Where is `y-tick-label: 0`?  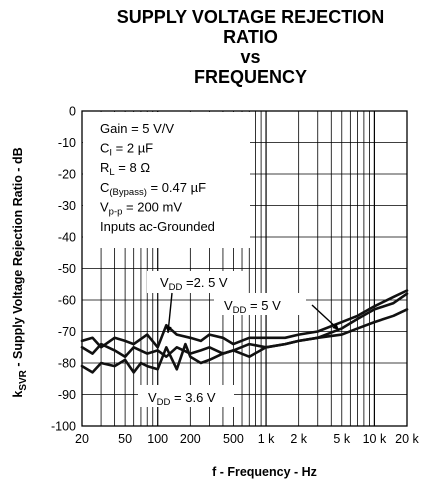 y-tick-label: 0 is located at coordinates (72, 112).